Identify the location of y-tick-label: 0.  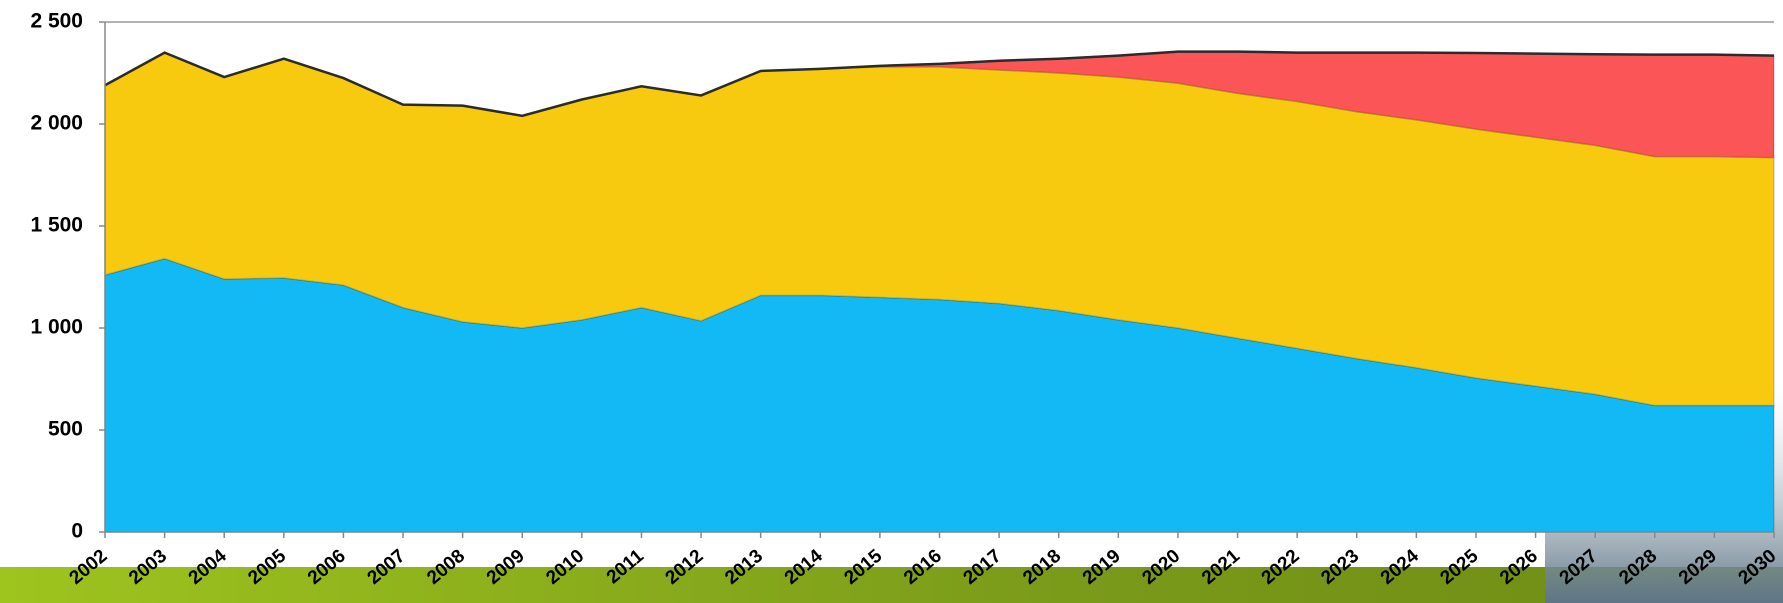
(77, 531).